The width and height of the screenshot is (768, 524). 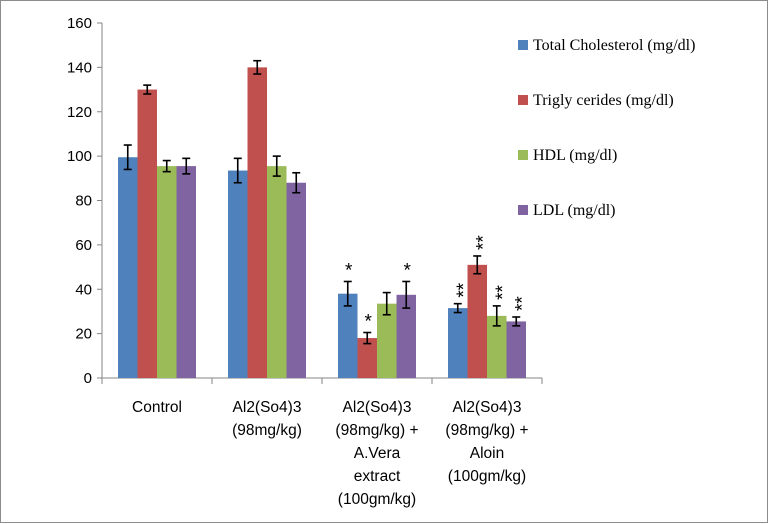 I want to click on category-label: Control, so click(x=157, y=407).